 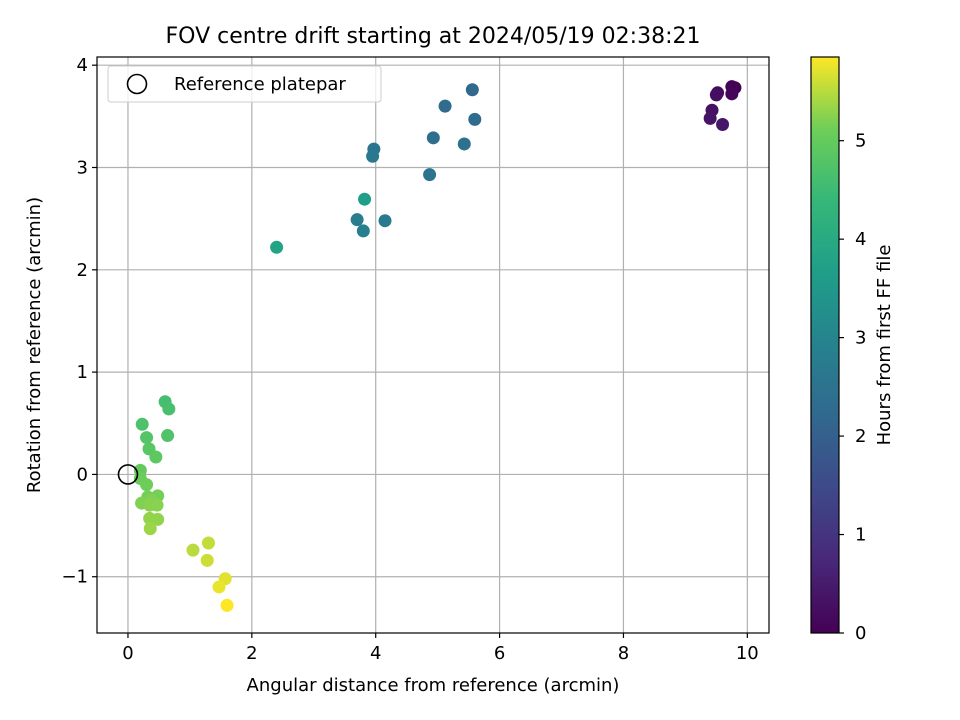 What do you see at coordinates (860, 535) in the screenshot?
I see `colorbar-tick-label: 1` at bounding box center [860, 535].